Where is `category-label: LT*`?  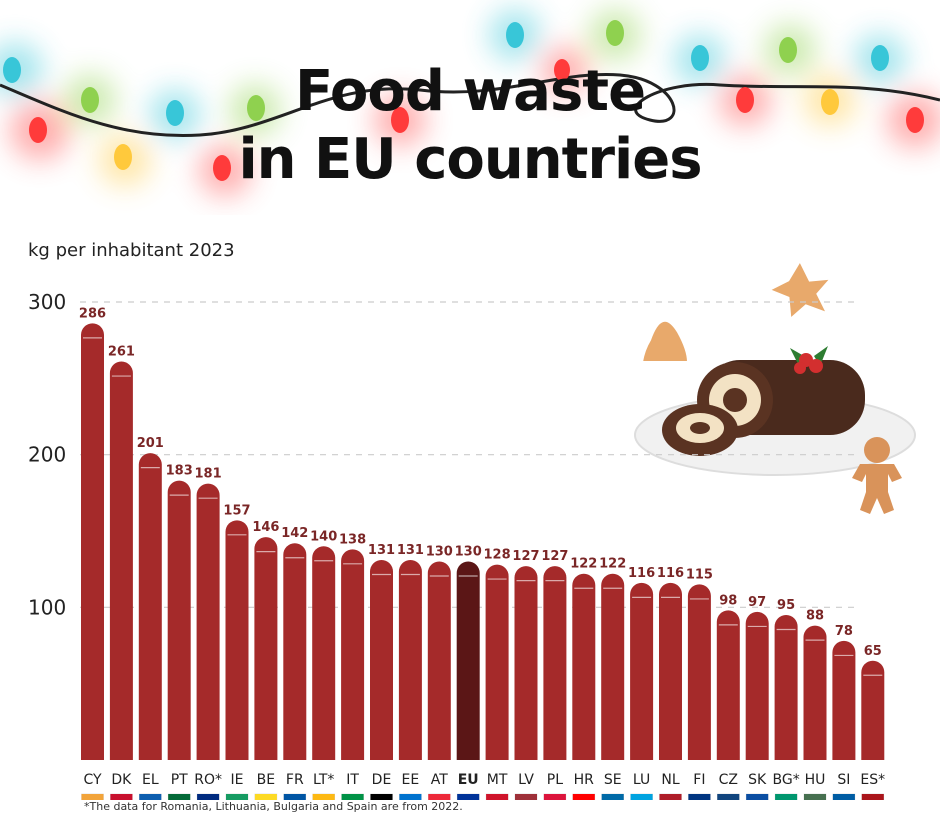 category-label: LT* is located at coordinates (323, 780).